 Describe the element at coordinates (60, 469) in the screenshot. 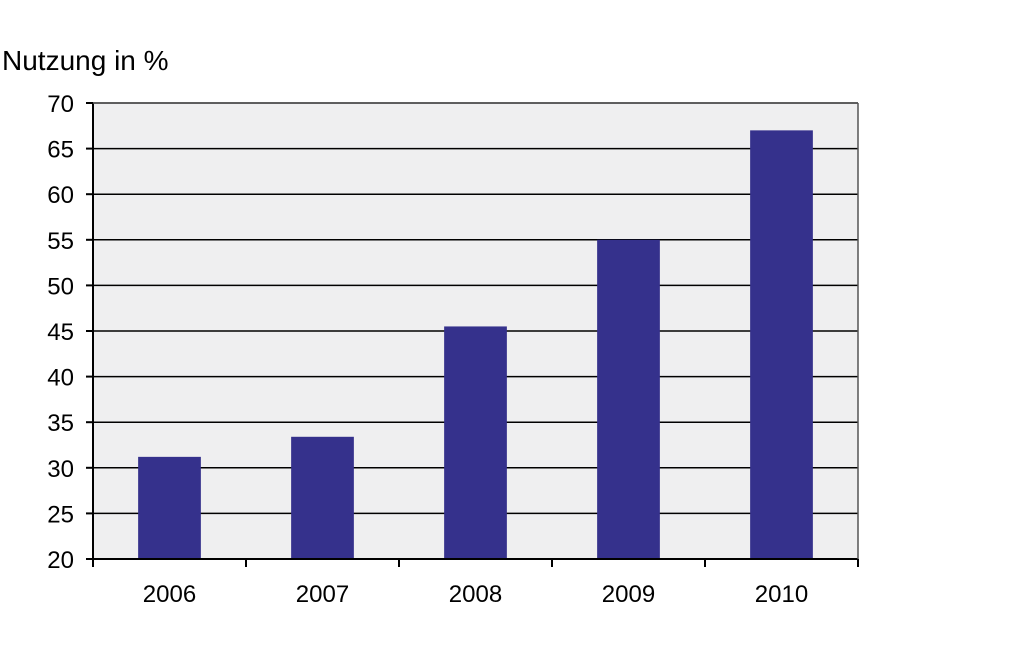

I see `y-tick-label: 30` at that location.